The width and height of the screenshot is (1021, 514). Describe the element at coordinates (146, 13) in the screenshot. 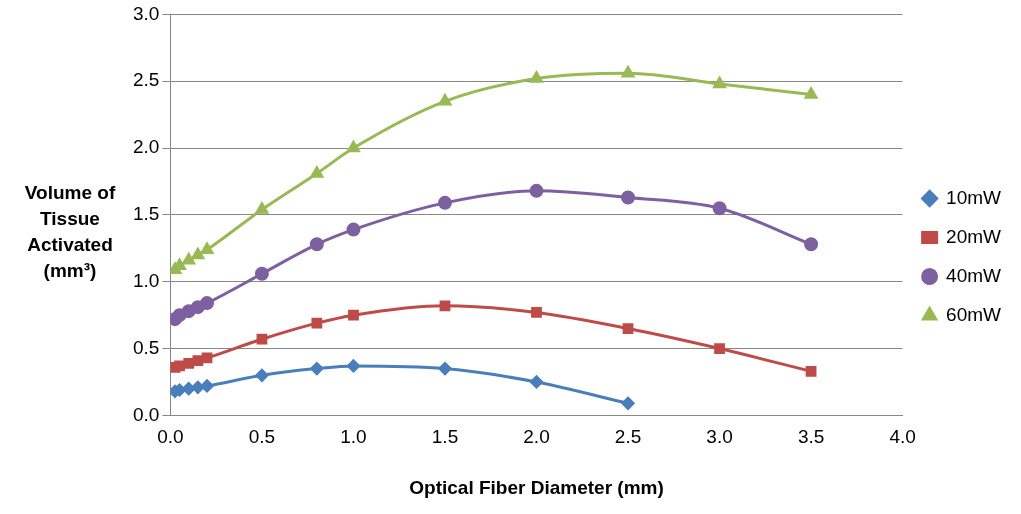

I see `y-tick-label: 3.0` at that location.